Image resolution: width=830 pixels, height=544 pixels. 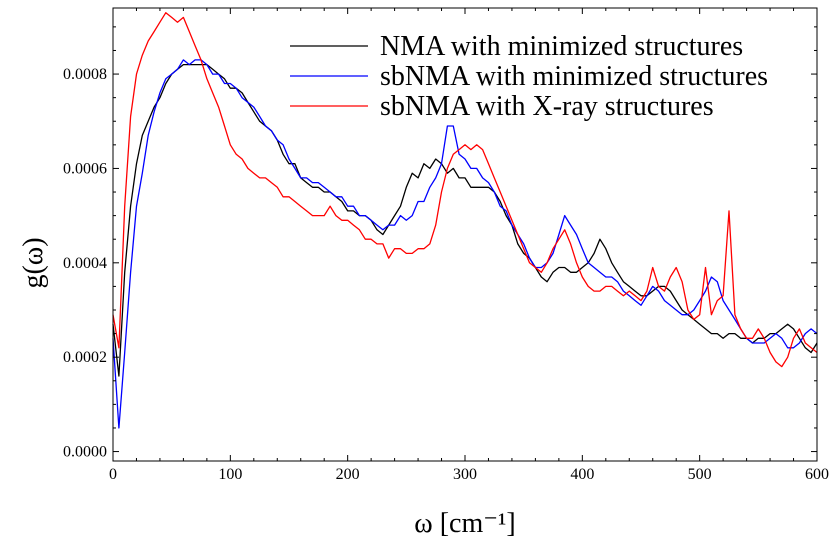 What do you see at coordinates (33, 262) in the screenshot?
I see `y-axis-title: g(ω)` at bounding box center [33, 262].